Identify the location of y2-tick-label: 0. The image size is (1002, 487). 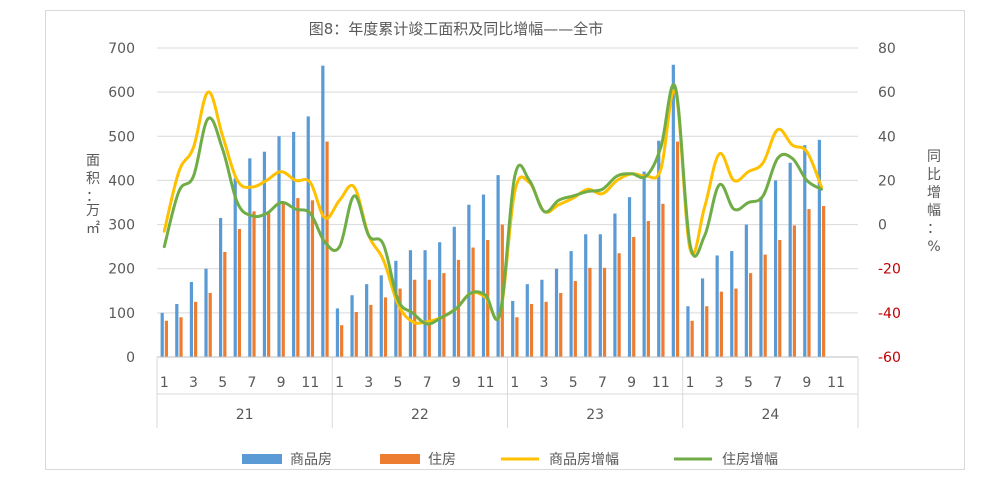
(882, 226).